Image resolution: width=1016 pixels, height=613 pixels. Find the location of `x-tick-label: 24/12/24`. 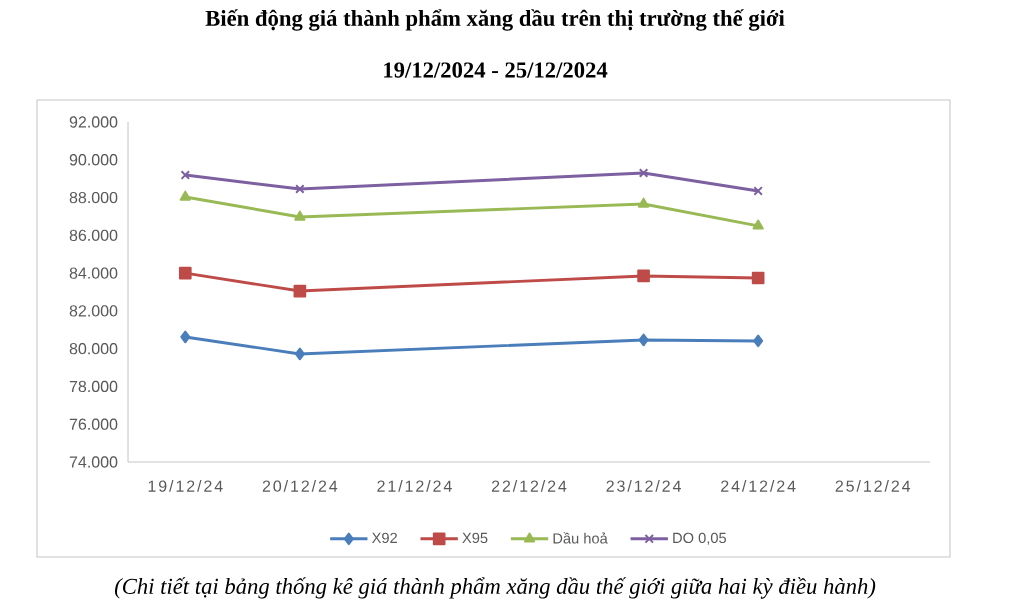

x-tick-label: 24/12/24 is located at coordinates (758, 486).